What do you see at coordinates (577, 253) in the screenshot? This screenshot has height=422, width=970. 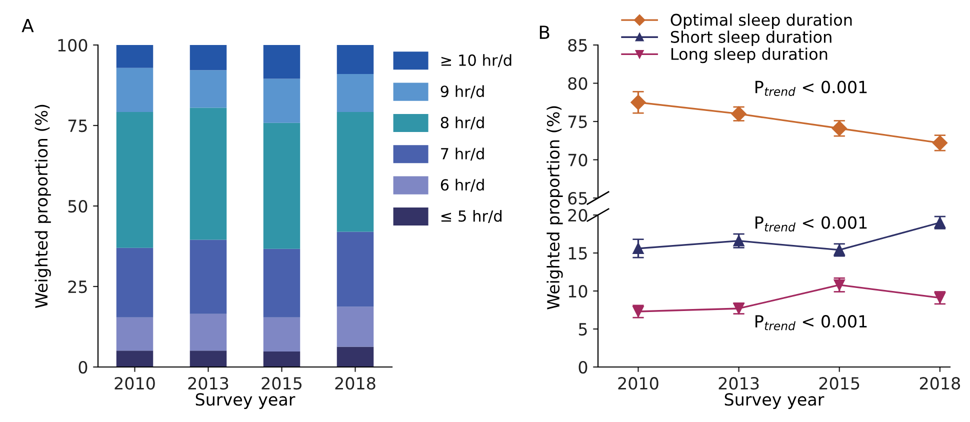 I see `y-tick-label: 15` at bounding box center [577, 253].